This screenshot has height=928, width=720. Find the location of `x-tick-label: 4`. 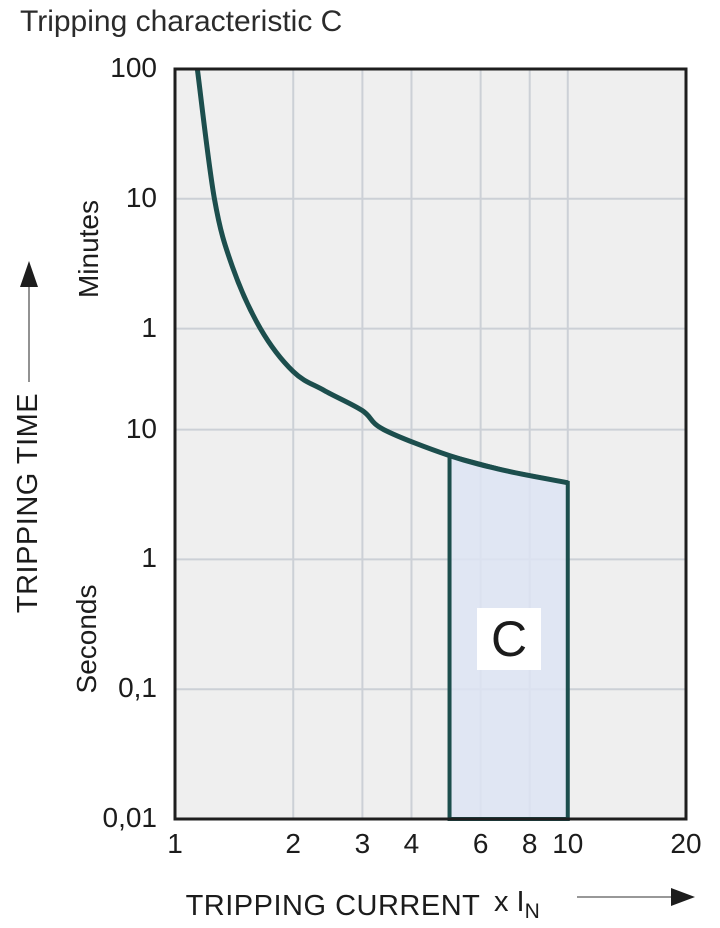

x-tick-label: 4 is located at coordinates (411, 843).